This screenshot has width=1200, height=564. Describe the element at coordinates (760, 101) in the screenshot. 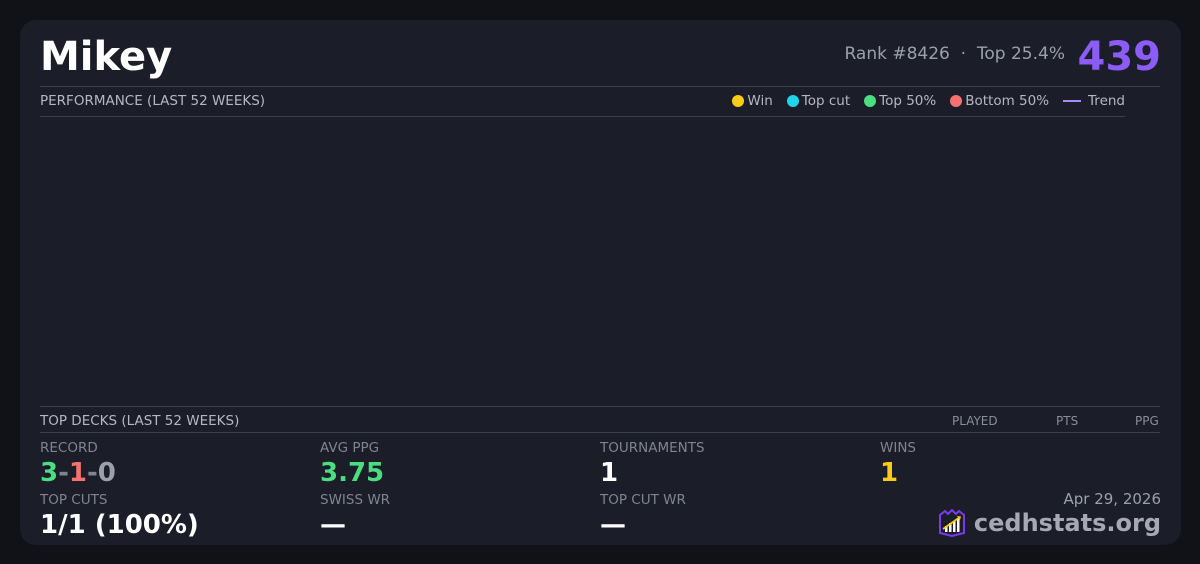

I see `legend-label: Win` at that location.